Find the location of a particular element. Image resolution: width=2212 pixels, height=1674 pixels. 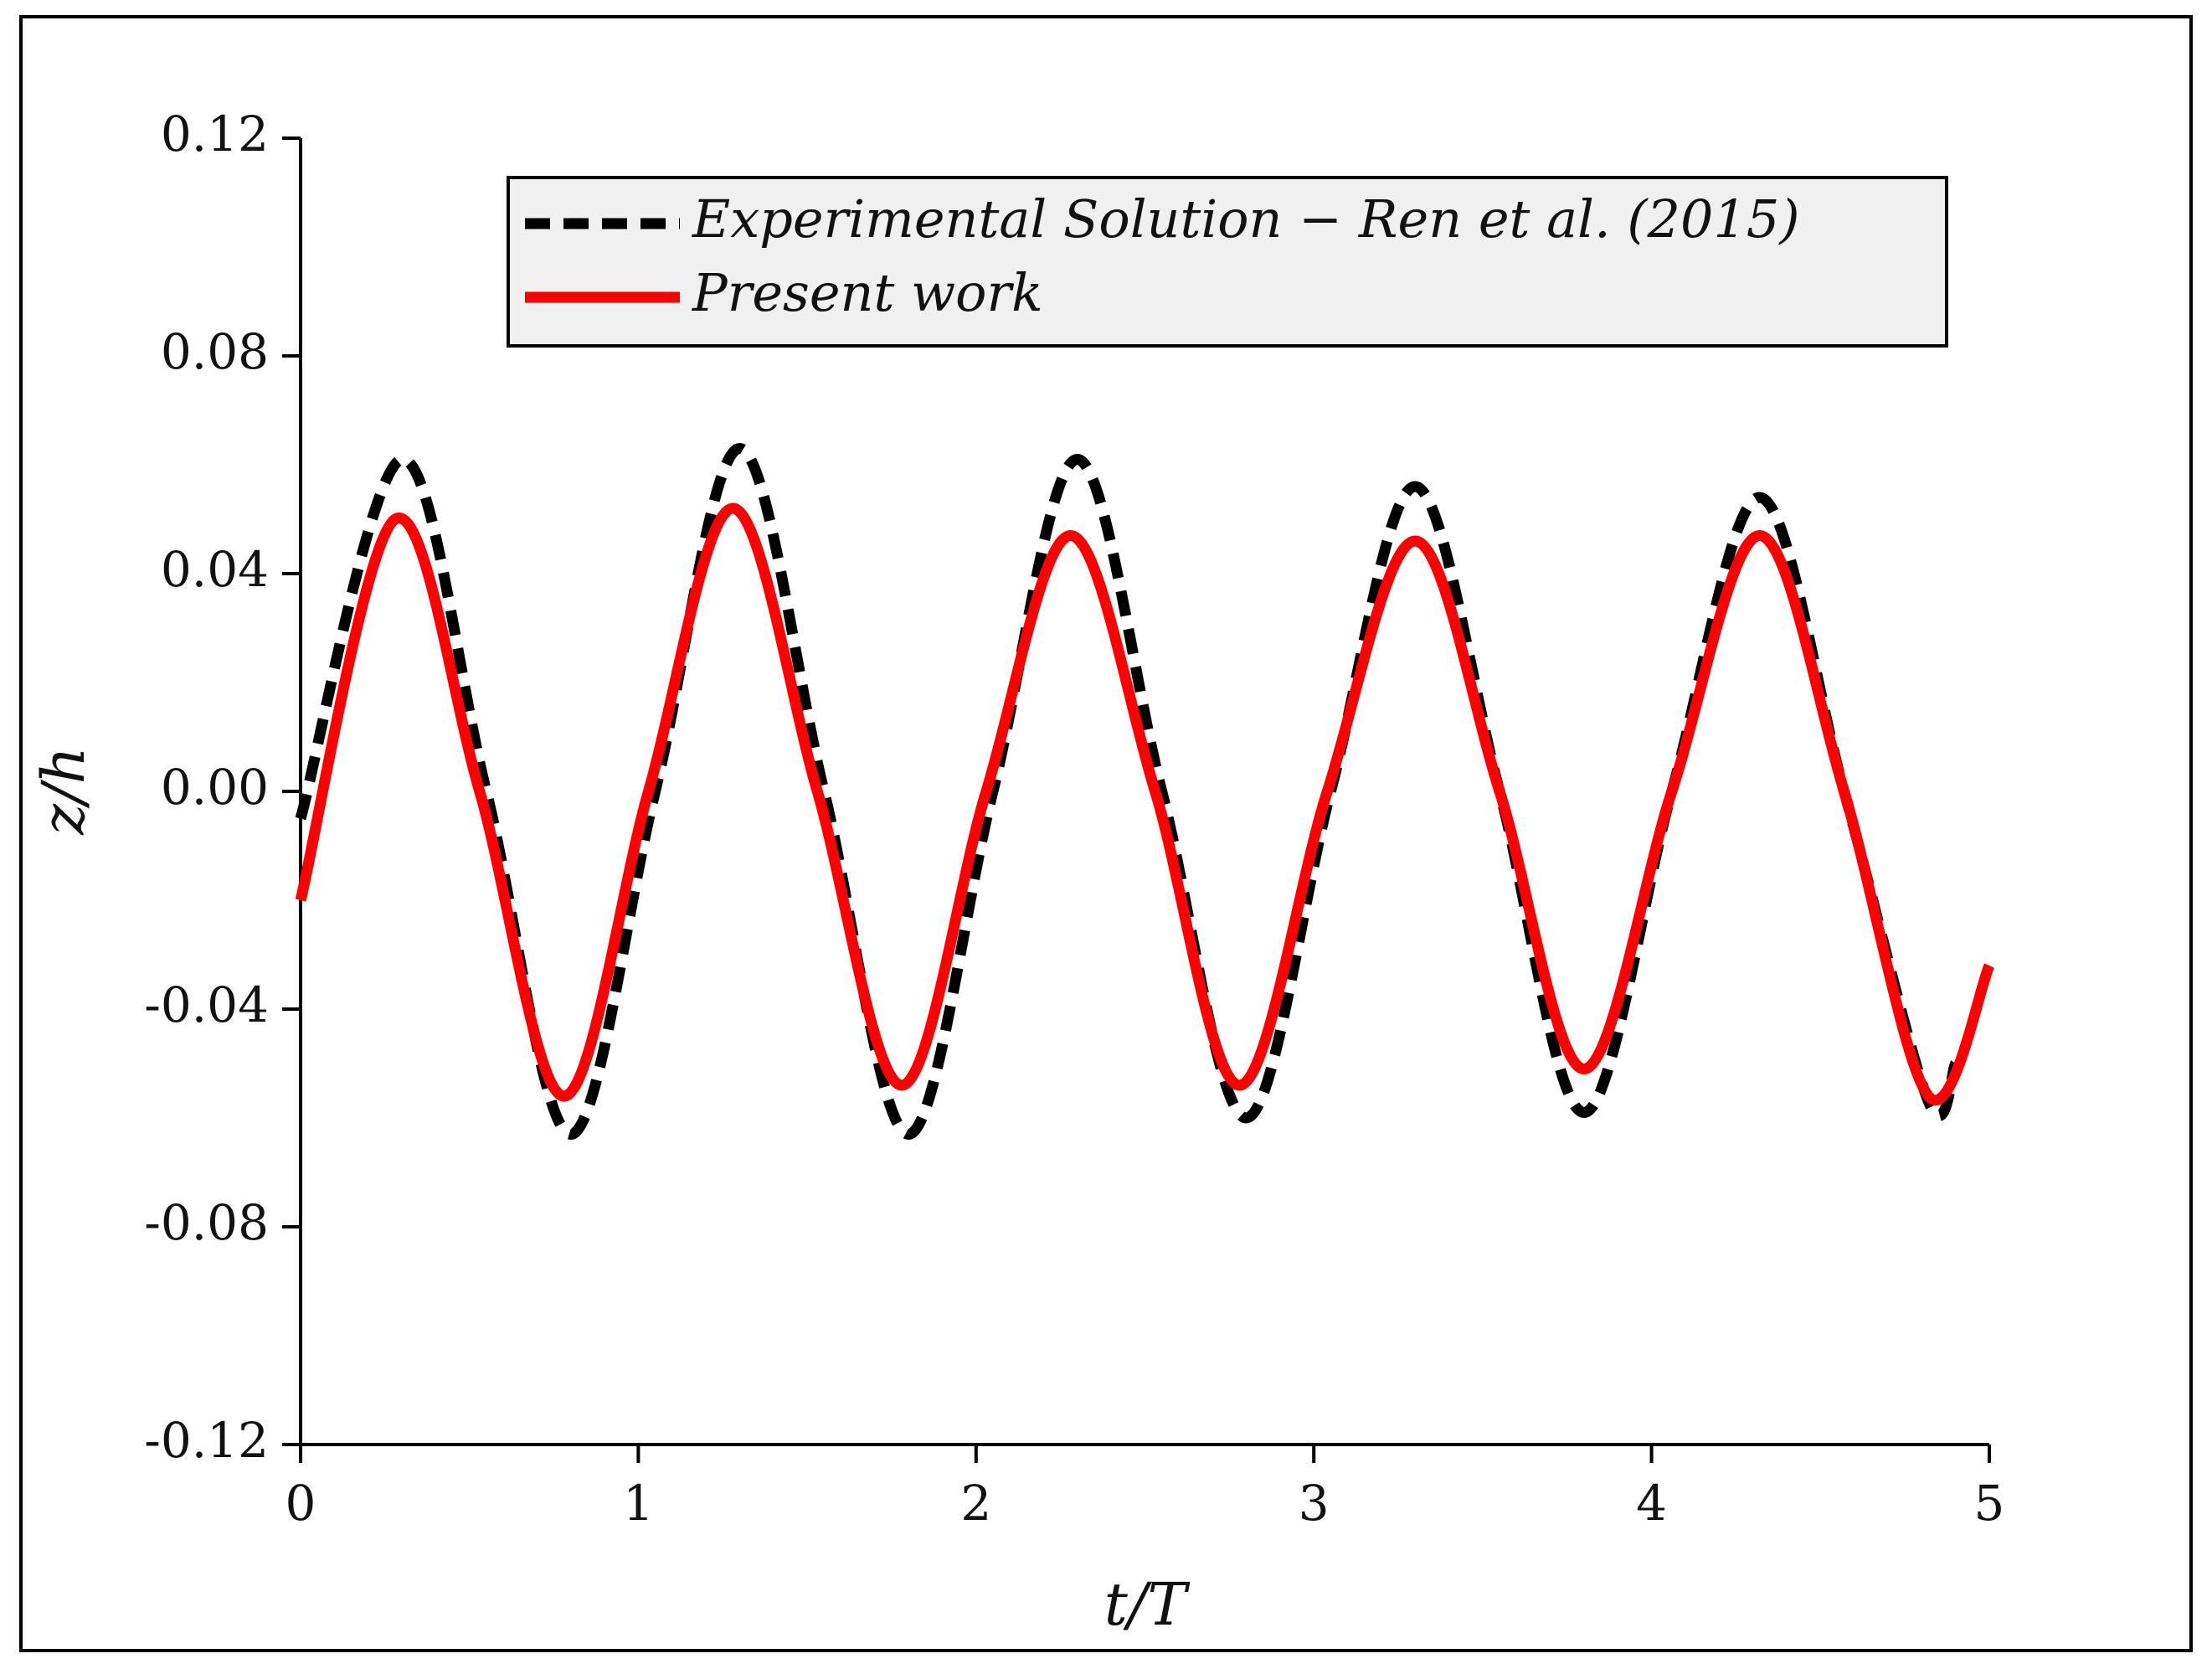

y-tick-label: 0.00 is located at coordinates (215, 788).